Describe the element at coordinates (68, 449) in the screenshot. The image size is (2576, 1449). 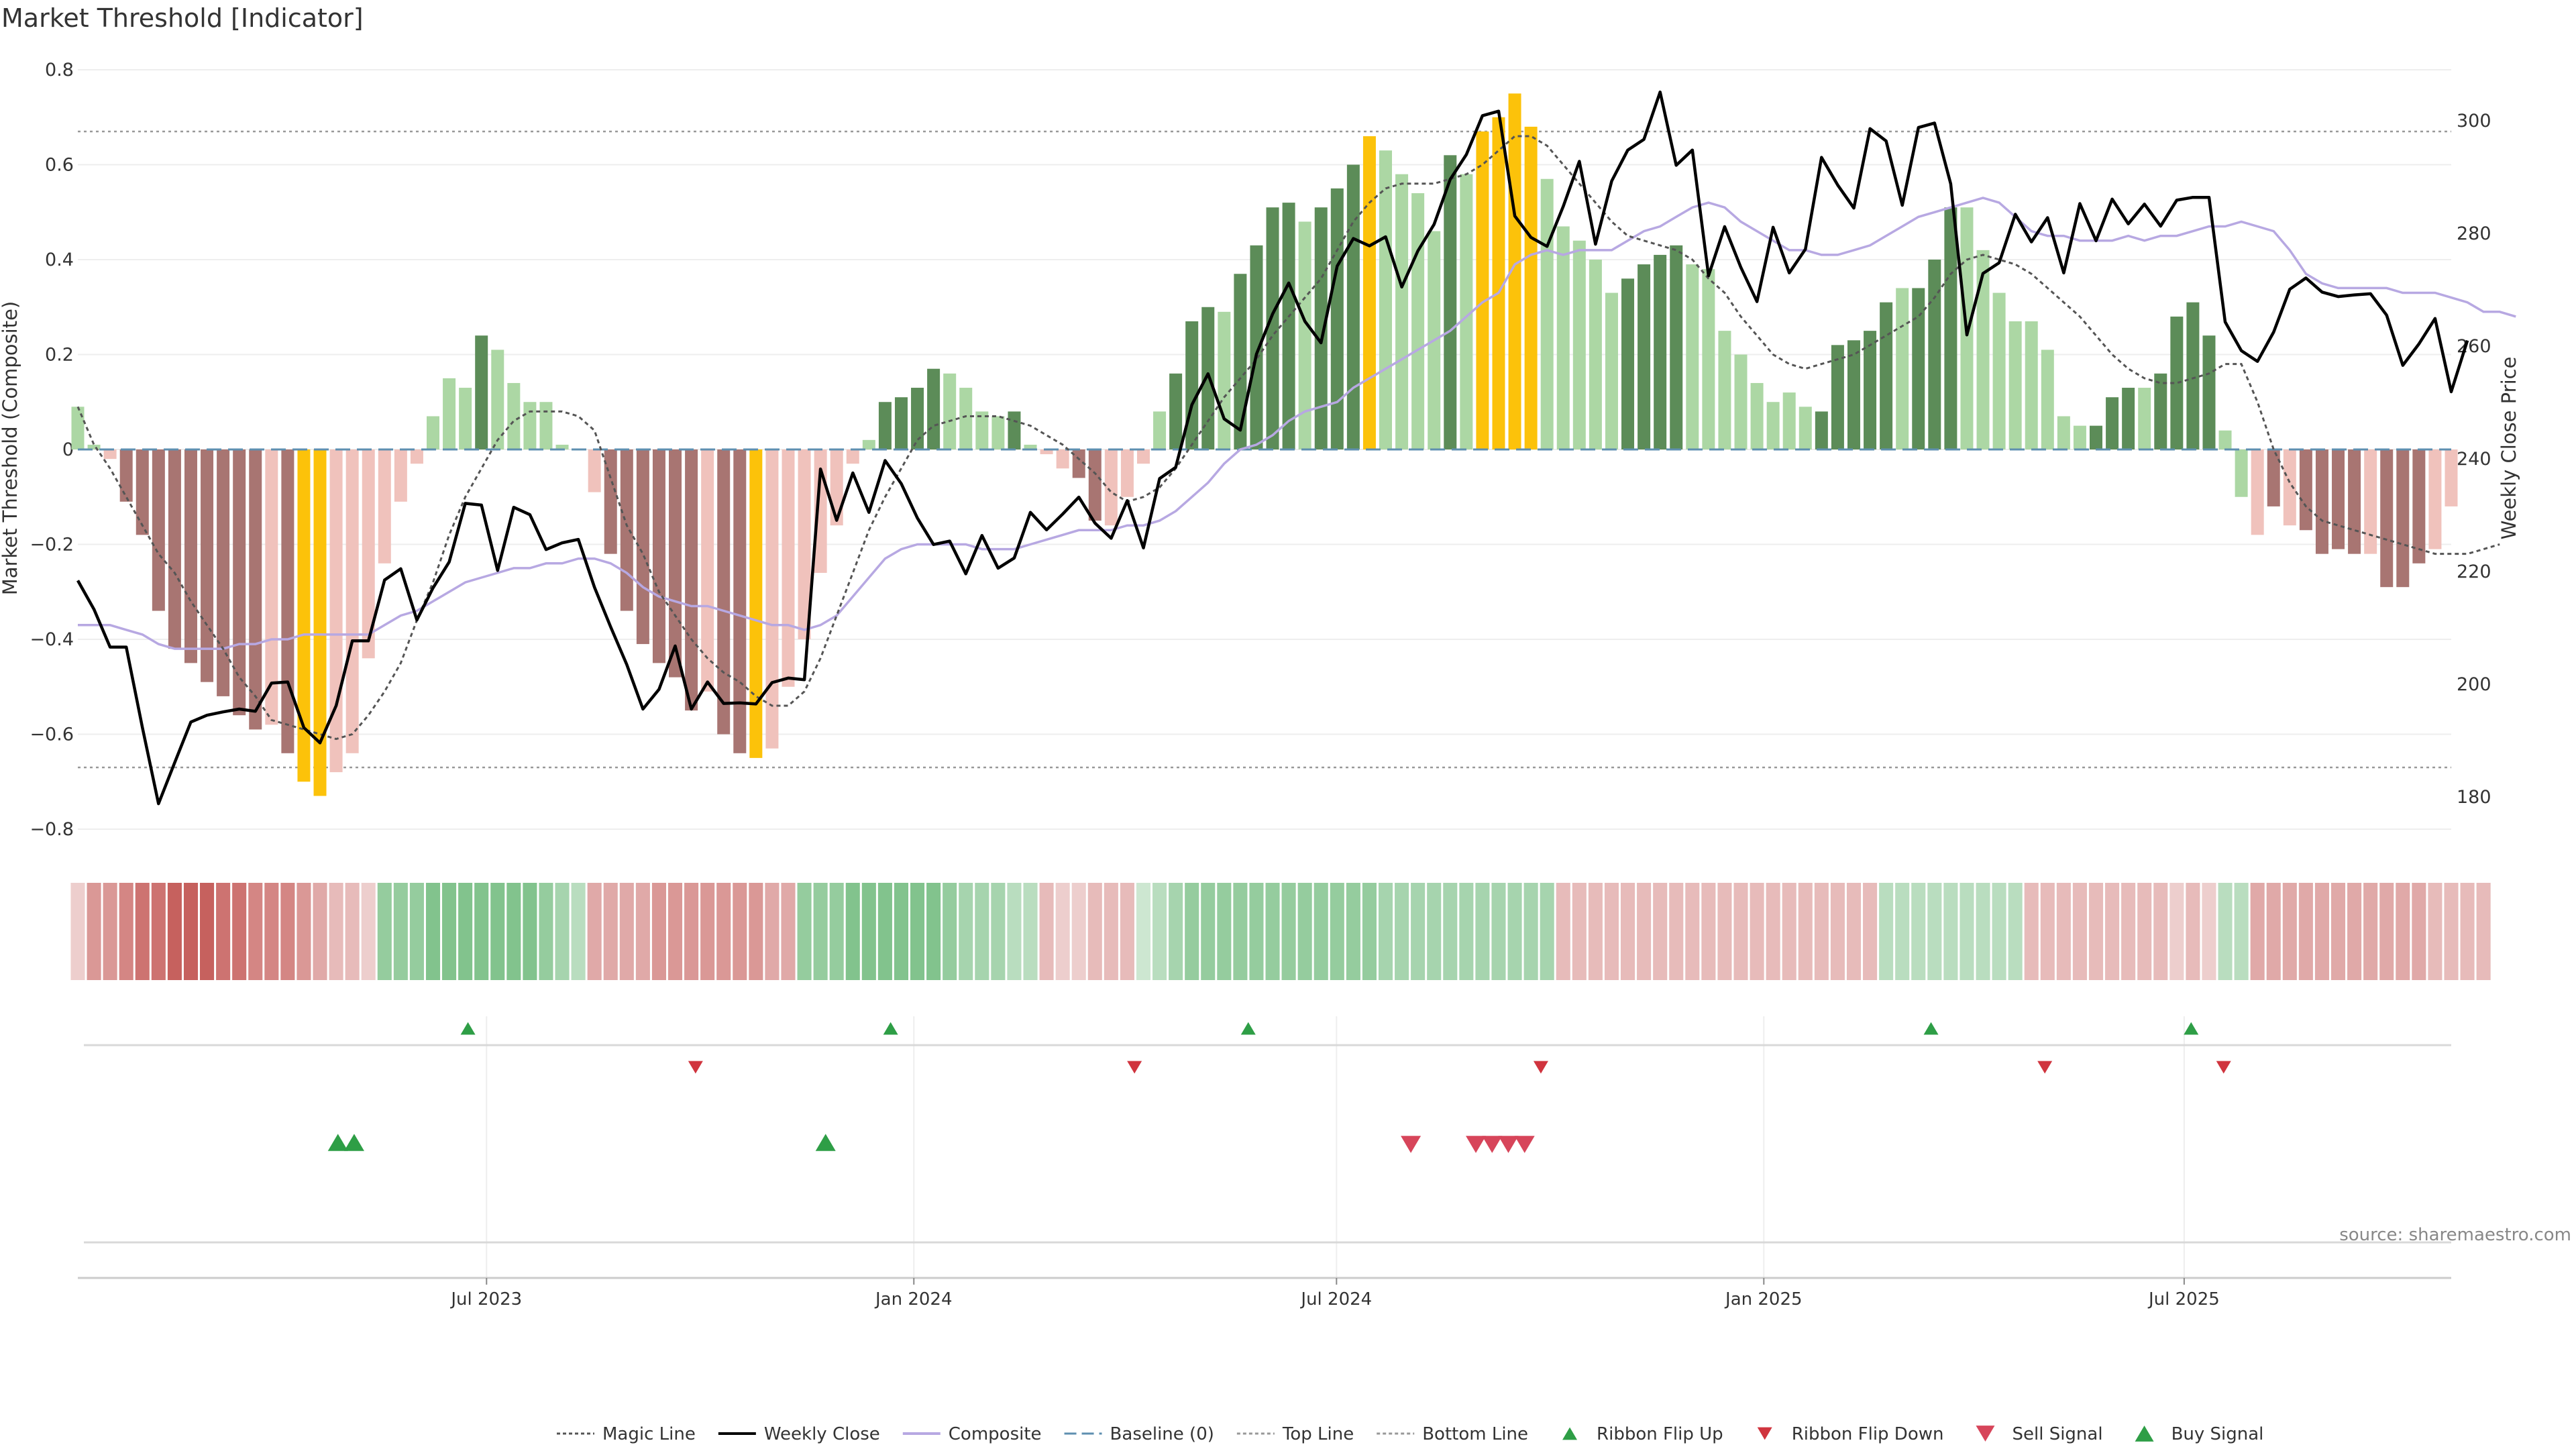
I see `y-tick-label: 0` at that location.